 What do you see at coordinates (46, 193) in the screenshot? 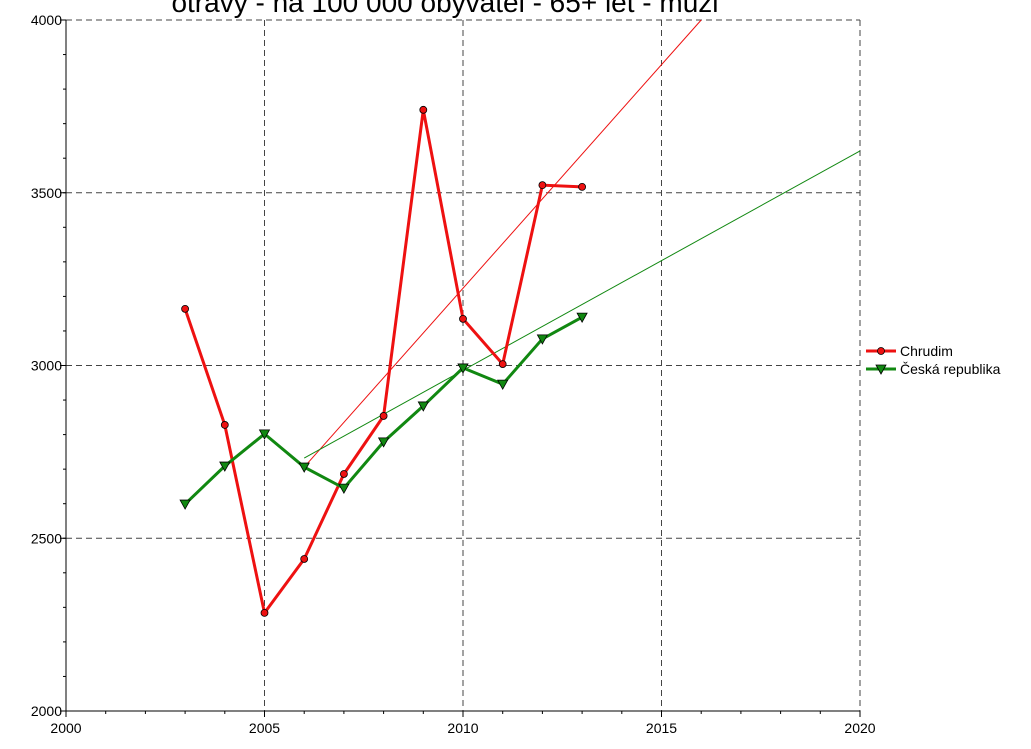
I see `y-tick-label: 3500` at bounding box center [46, 193].